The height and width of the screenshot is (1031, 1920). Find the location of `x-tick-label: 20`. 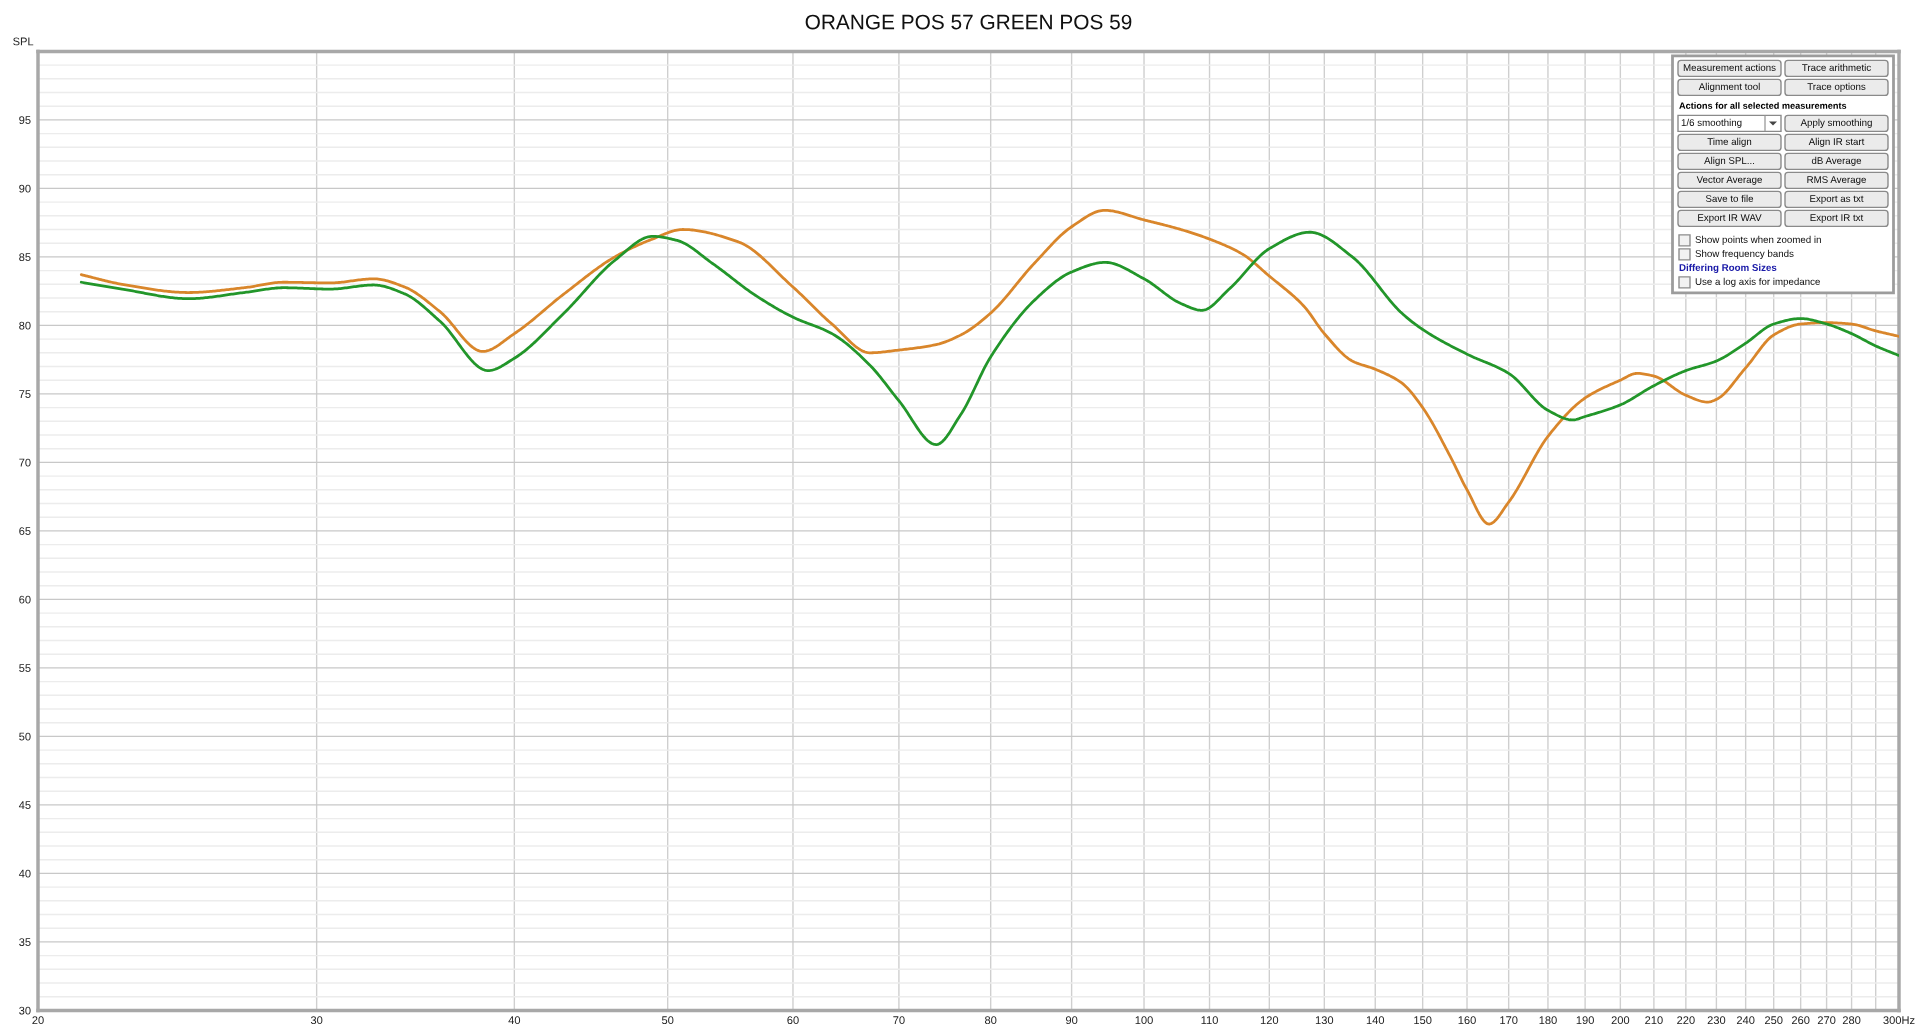

x-tick-label: 20 is located at coordinates (38, 1020).